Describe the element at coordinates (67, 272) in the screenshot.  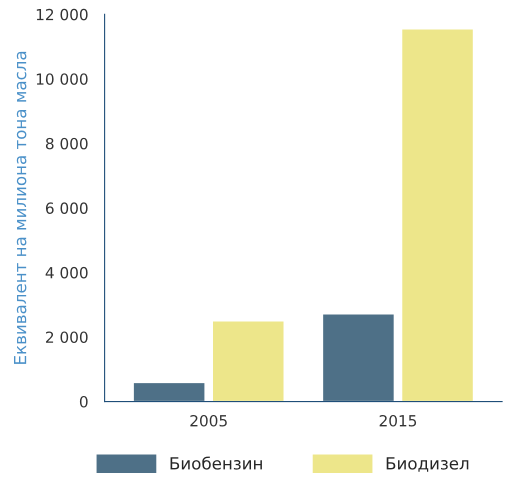
I see `y-tick-label: 4 000` at that location.